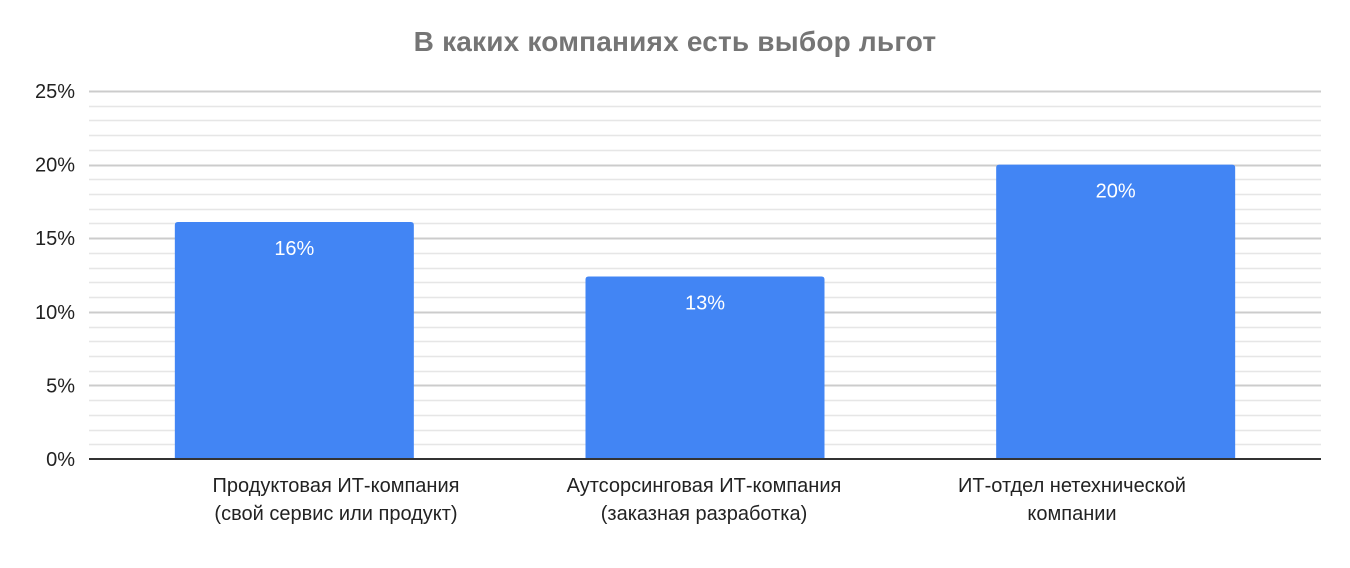 The image size is (1350, 568). Describe the element at coordinates (704, 514) in the screenshot. I see `x-label-line: (заказная разработка)` at that location.